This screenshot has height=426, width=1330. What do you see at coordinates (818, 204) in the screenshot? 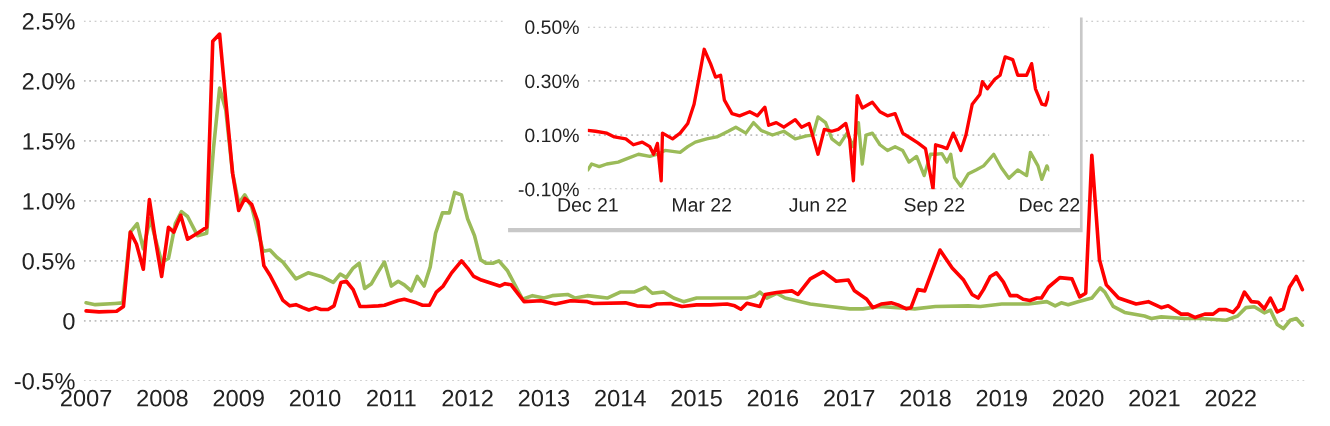
I see `x-tick-label: Jun 22` at bounding box center [818, 204].